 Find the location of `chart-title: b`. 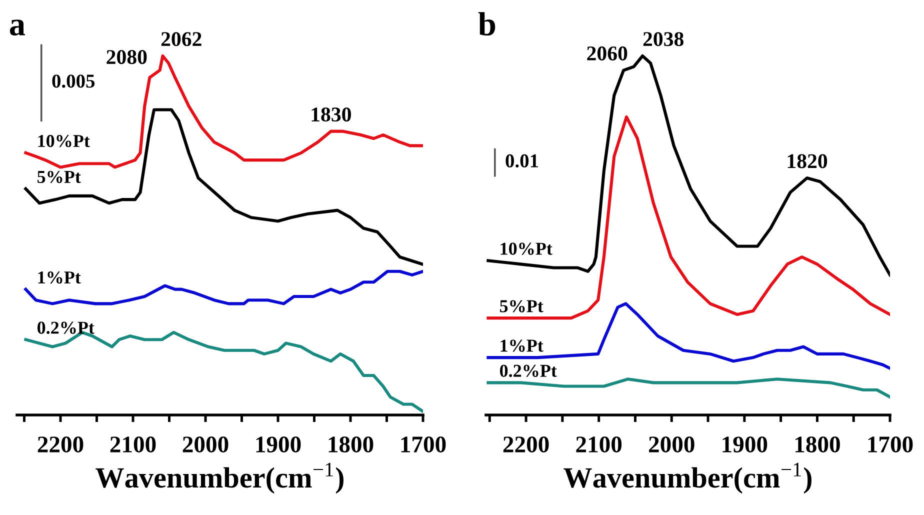

chart-title: b is located at coordinates (487, 24).